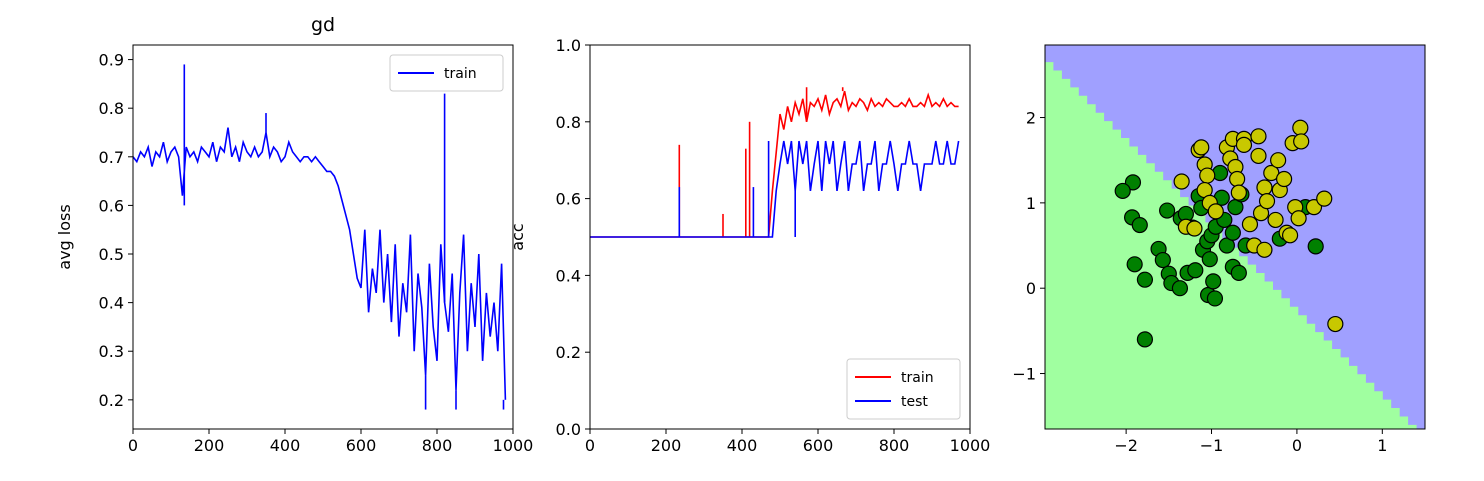  Describe the element at coordinates (517, 236) in the screenshot. I see `y-axis-label: acc` at that location.